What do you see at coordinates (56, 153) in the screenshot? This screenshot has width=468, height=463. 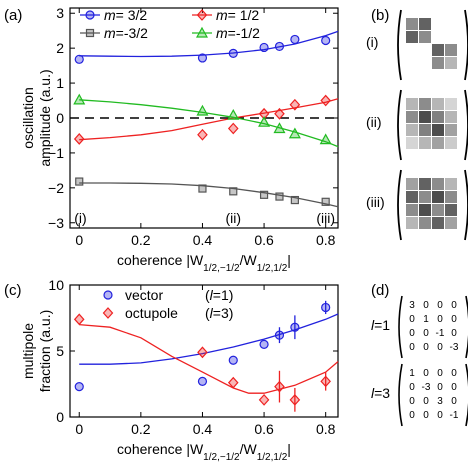 I see `y-tick-label: −1` at bounding box center [56, 153].